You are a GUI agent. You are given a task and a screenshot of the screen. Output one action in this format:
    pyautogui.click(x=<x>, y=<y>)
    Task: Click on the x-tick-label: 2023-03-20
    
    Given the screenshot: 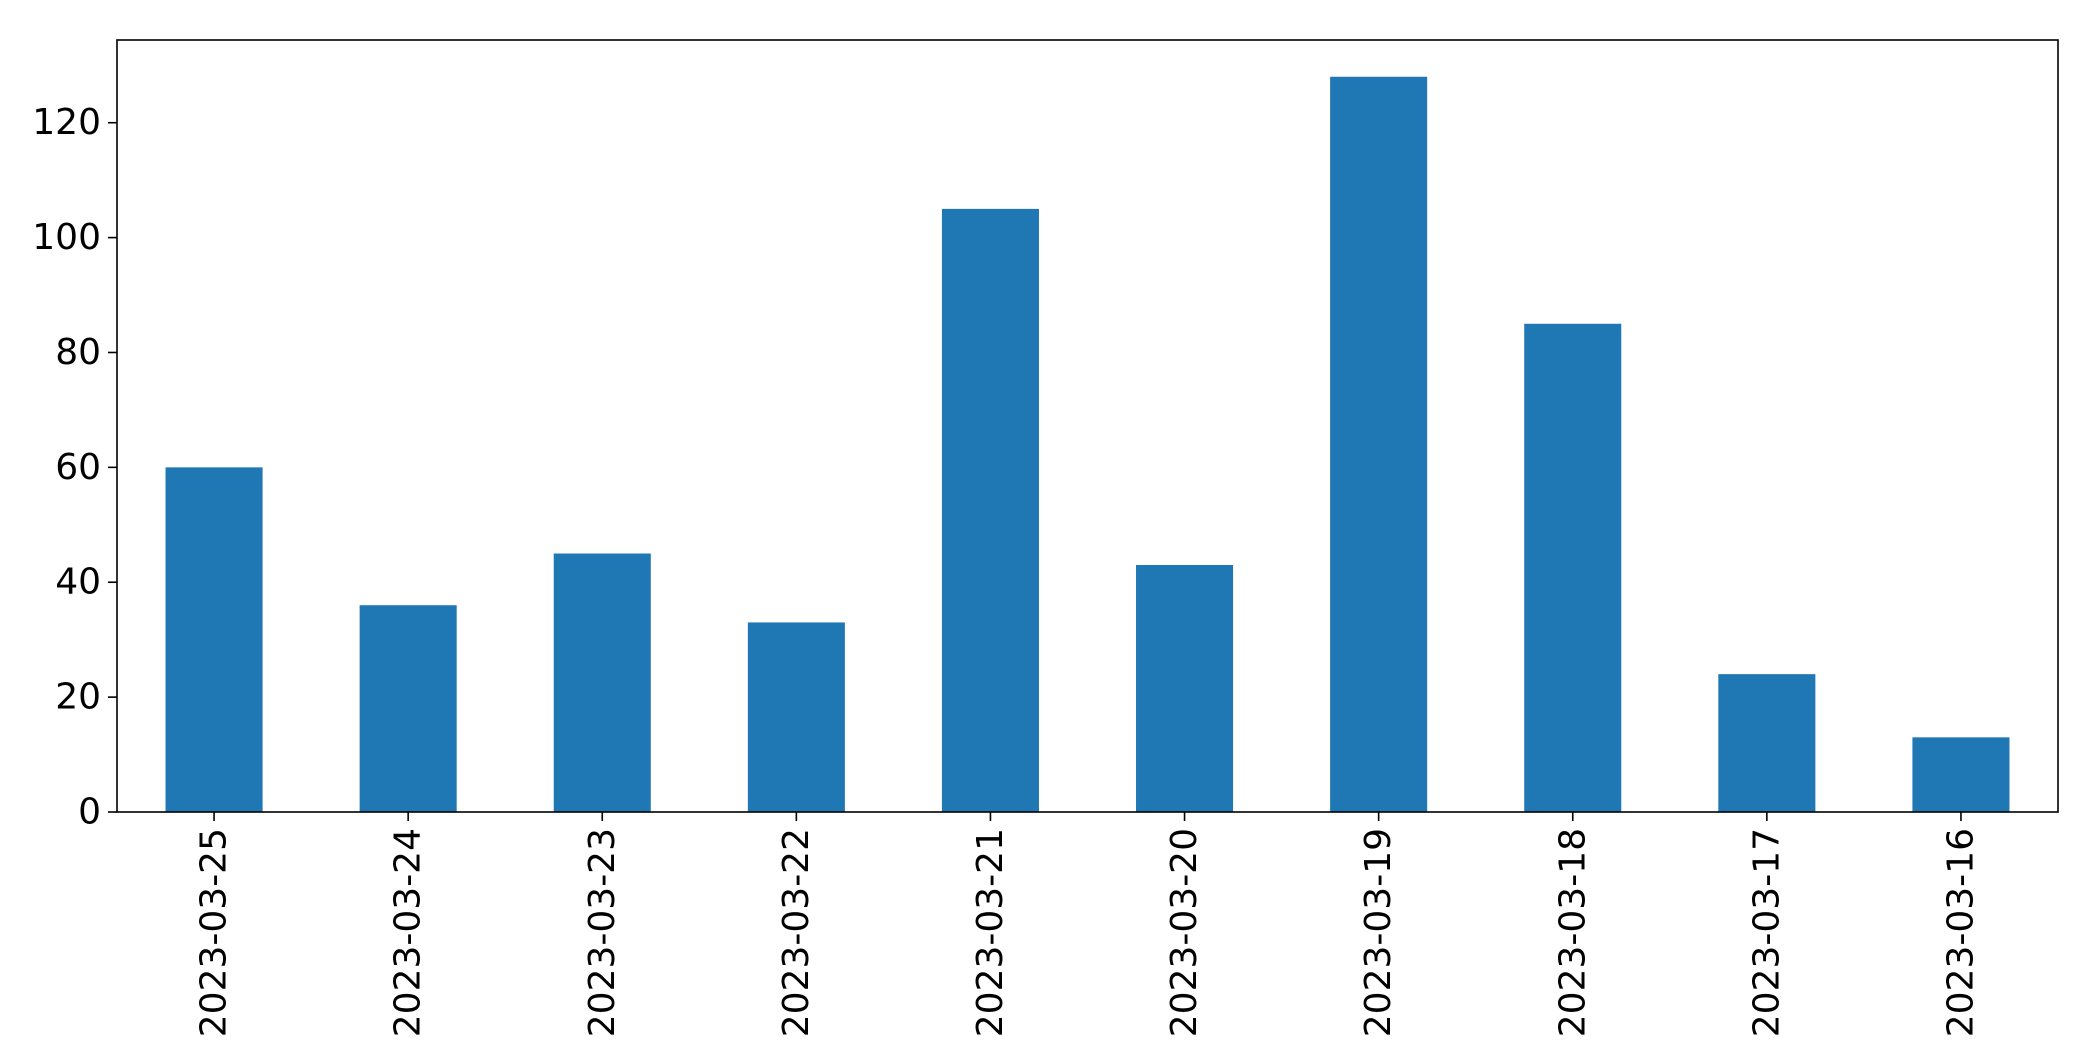 What is the action you would take?
    pyautogui.click(x=1184, y=932)
    